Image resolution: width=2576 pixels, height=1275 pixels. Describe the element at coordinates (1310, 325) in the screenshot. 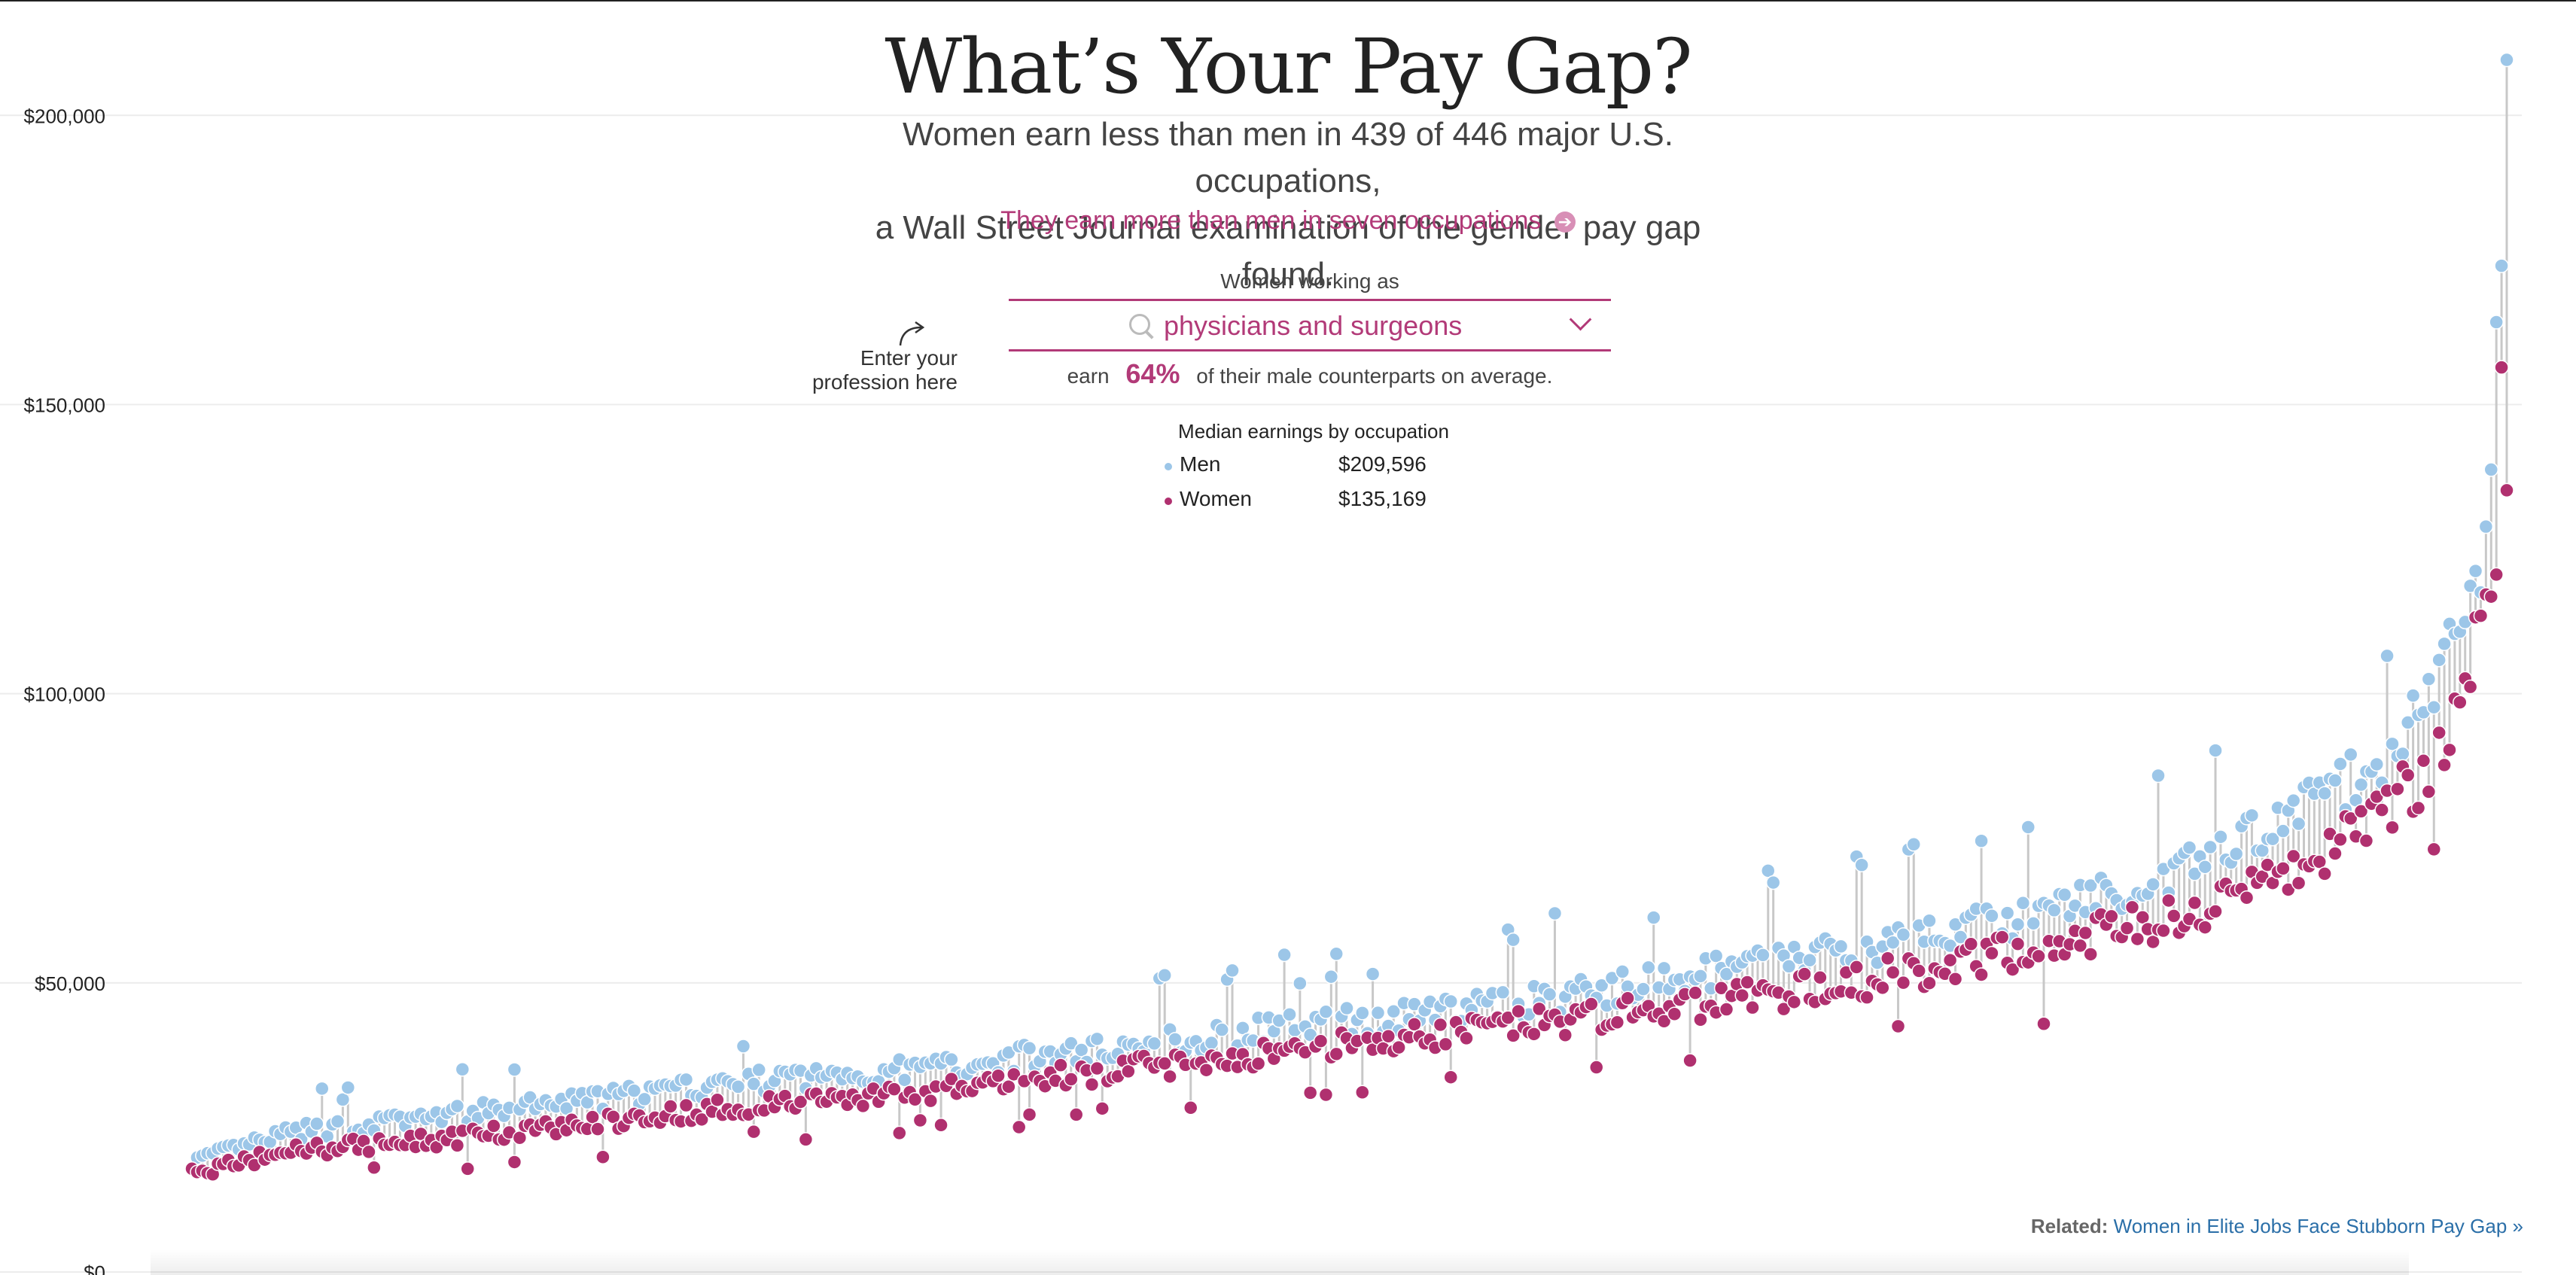

I see `profession-select: physicians and surgeons` at that location.